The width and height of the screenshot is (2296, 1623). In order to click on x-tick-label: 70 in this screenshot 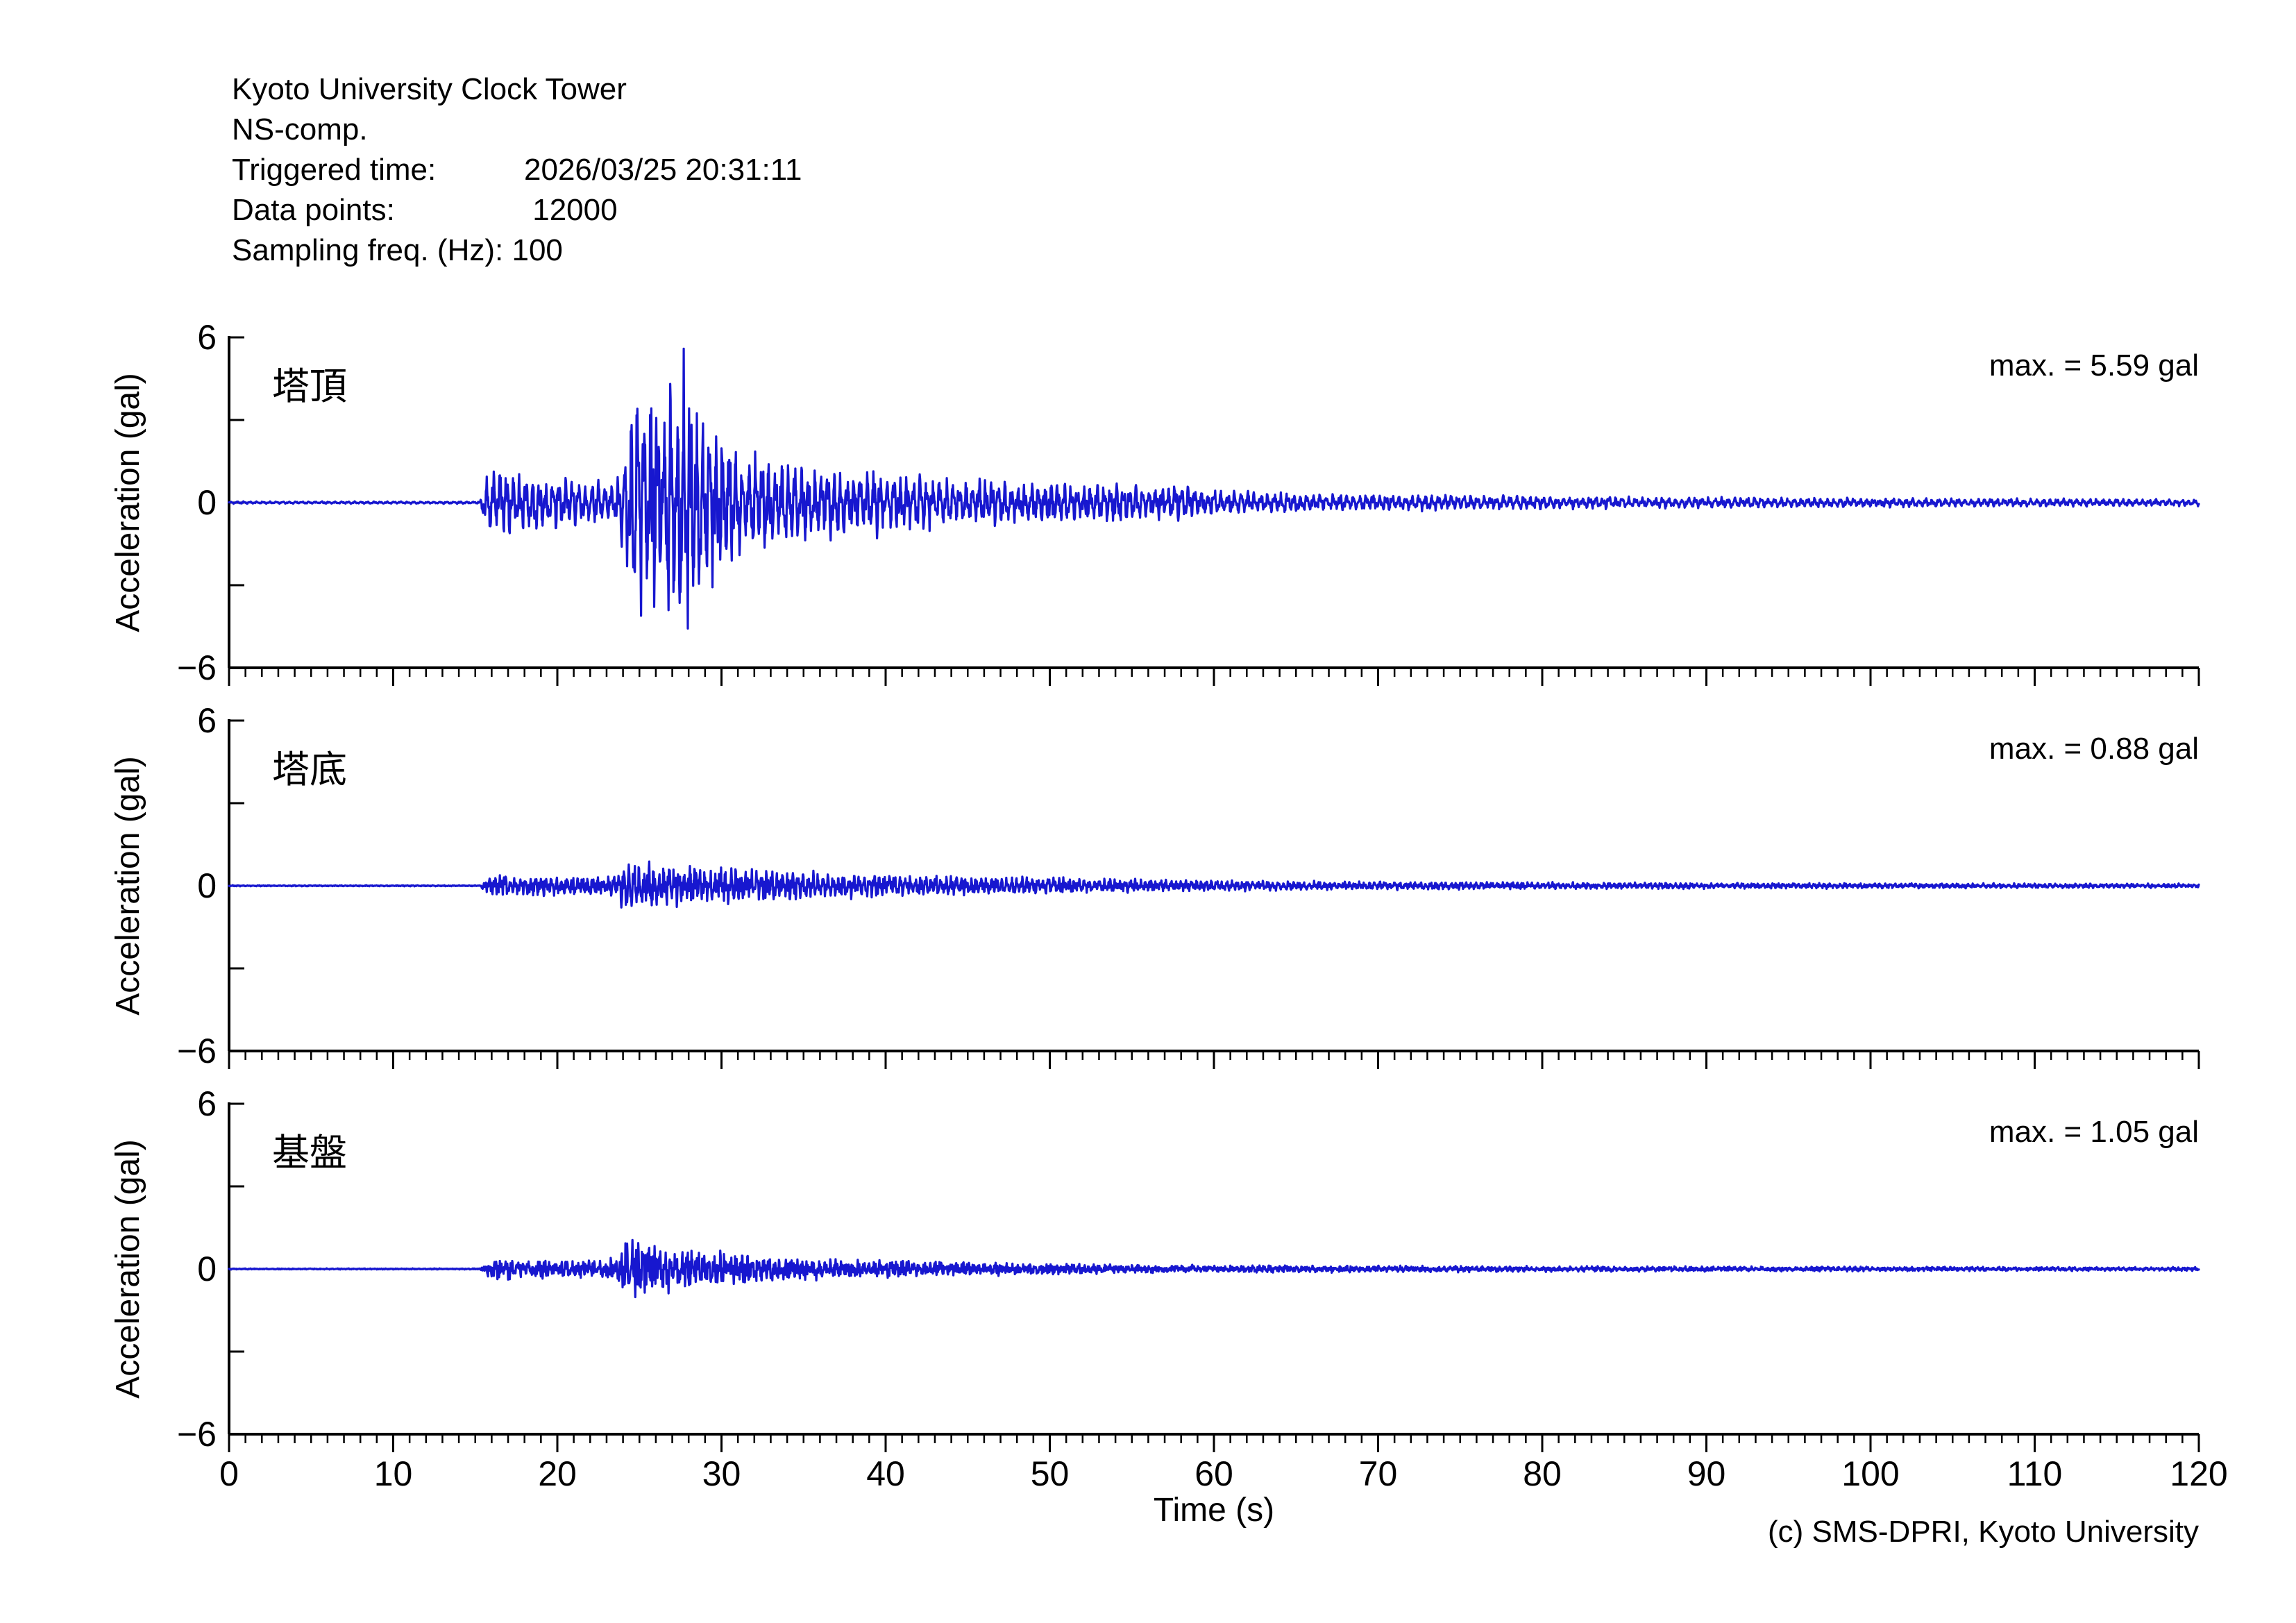, I will do `click(1378, 1473)`.